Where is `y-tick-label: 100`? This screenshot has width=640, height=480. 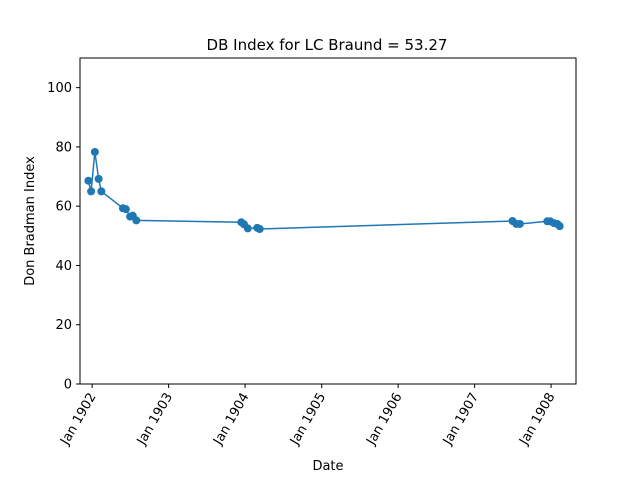 y-tick-label: 100 is located at coordinates (59, 88).